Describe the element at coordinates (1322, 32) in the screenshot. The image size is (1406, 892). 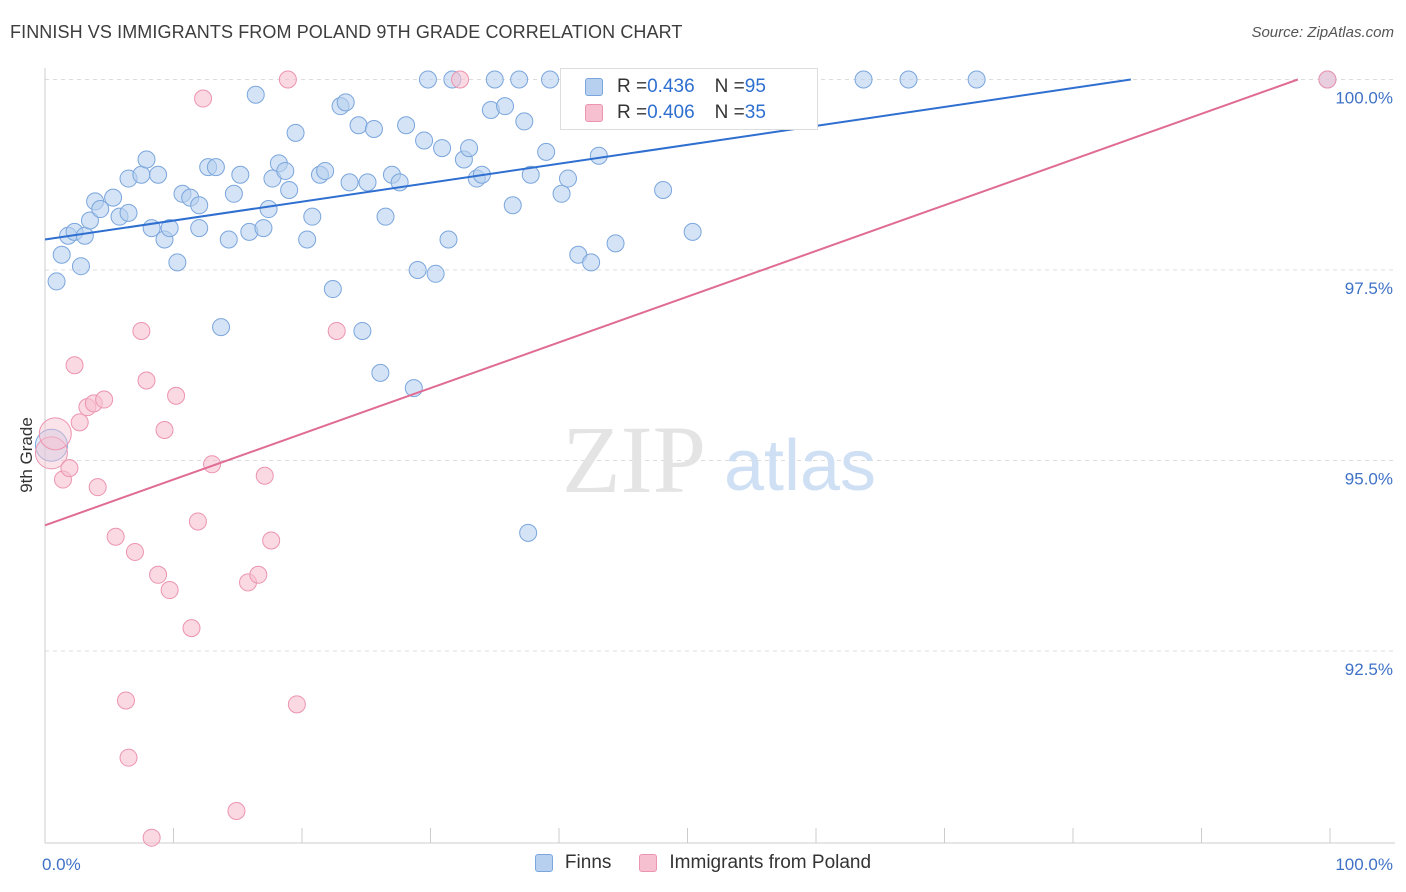
I see `source-credit: Source: ZipAtlas.com` at that location.